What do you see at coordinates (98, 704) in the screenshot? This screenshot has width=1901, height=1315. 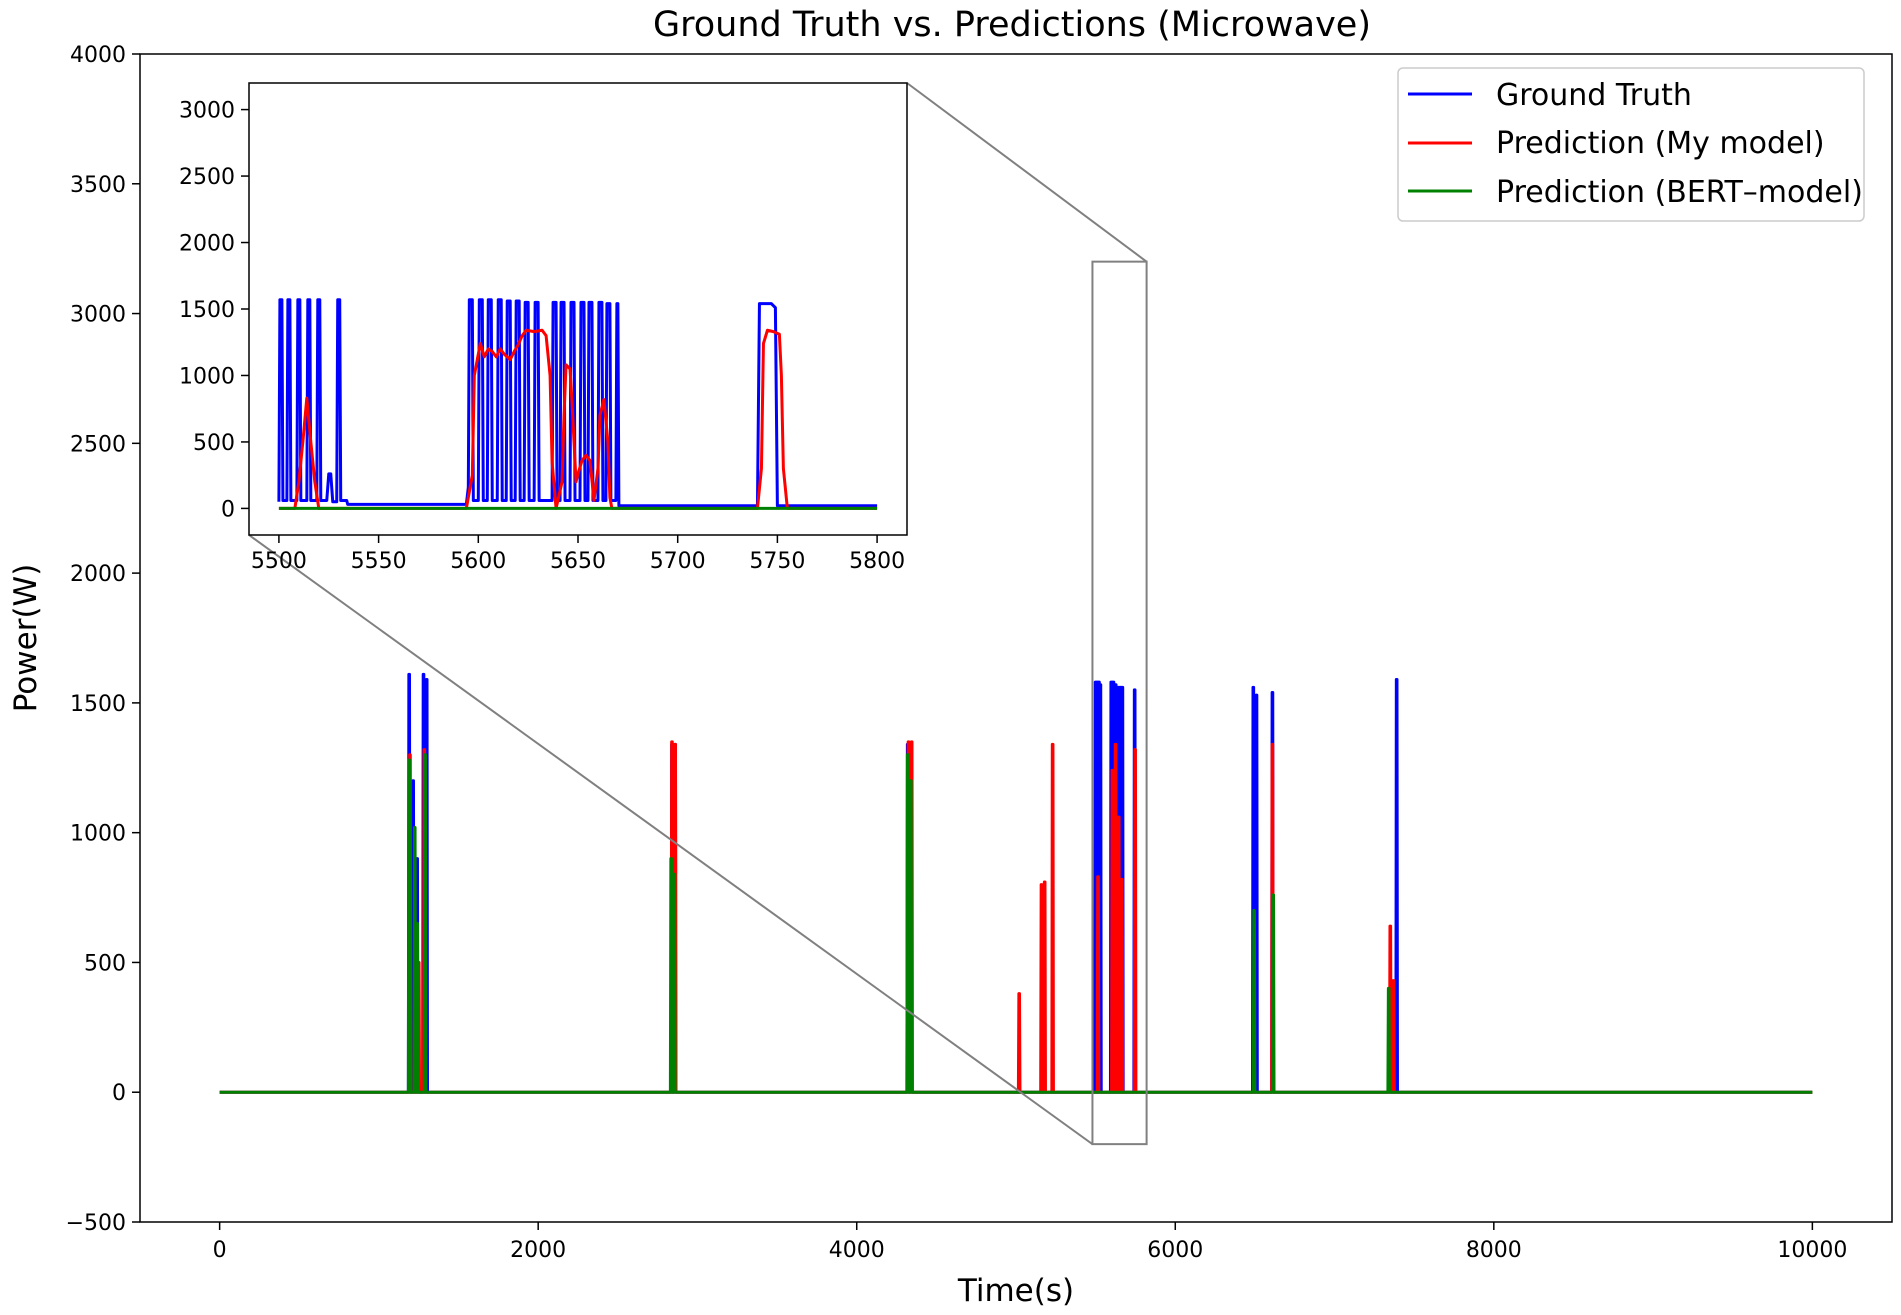 I see `y-tick-label: 1500` at bounding box center [98, 704].